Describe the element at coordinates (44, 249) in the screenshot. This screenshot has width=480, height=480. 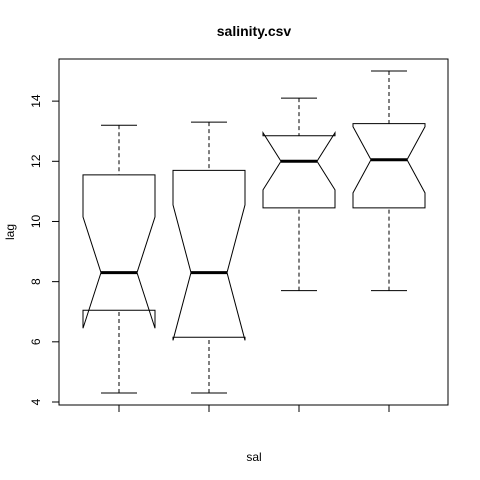
I see `y-axis: 4 6 8 10 12 14` at that location.